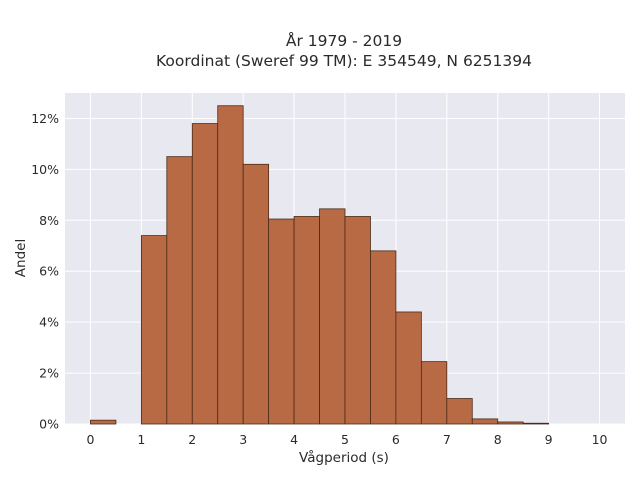 The height and width of the screenshot is (485, 640). I want to click on x-tick-label-7: 7, so click(447, 439).